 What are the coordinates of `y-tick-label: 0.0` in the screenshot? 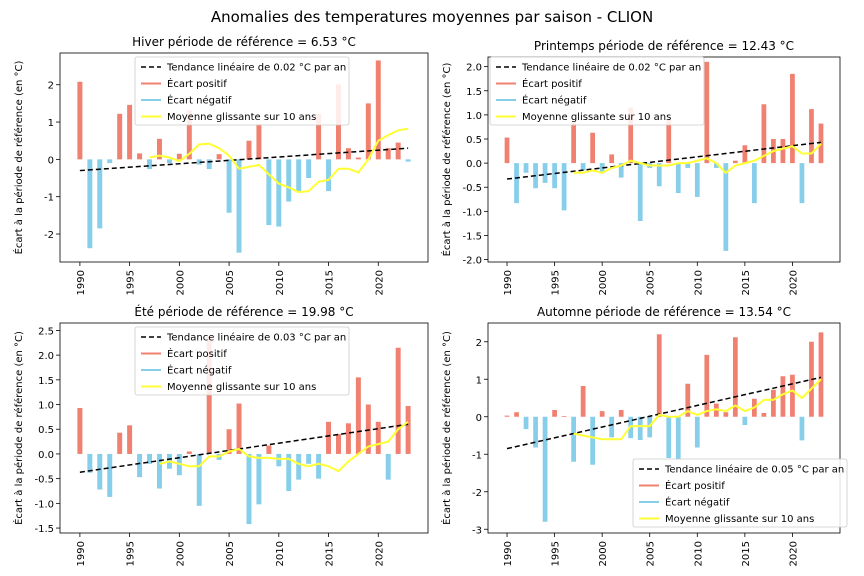 It's located at (46, 455).